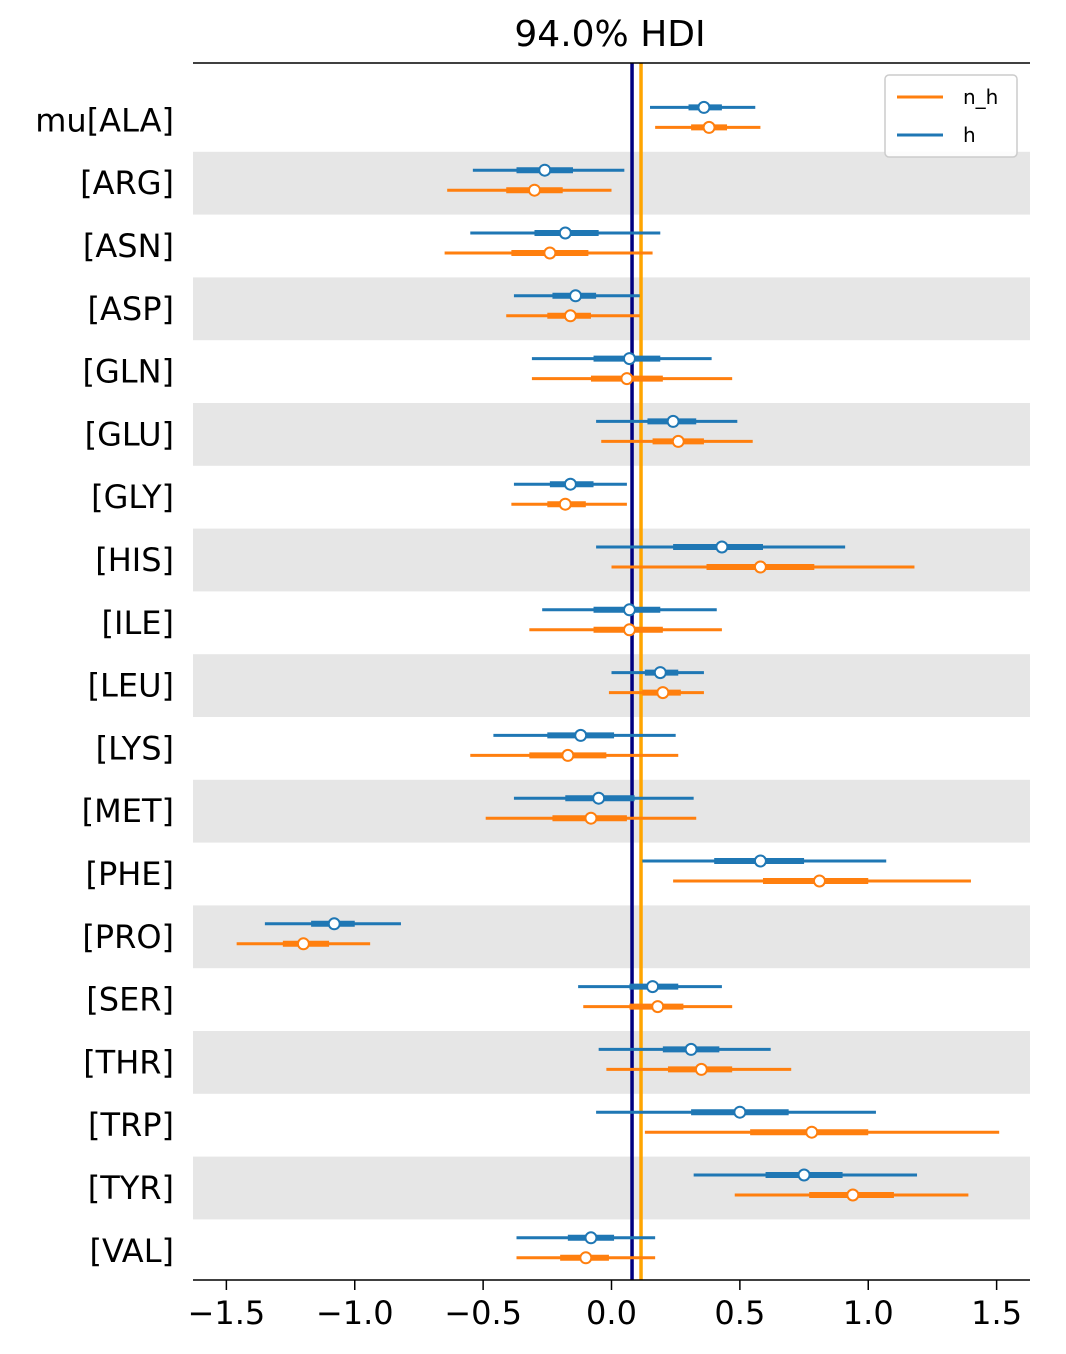 Image resolution: width=1066 pixels, height=1354 pixels. What do you see at coordinates (128, 372) in the screenshot?
I see `y-label: [GLN]` at bounding box center [128, 372].